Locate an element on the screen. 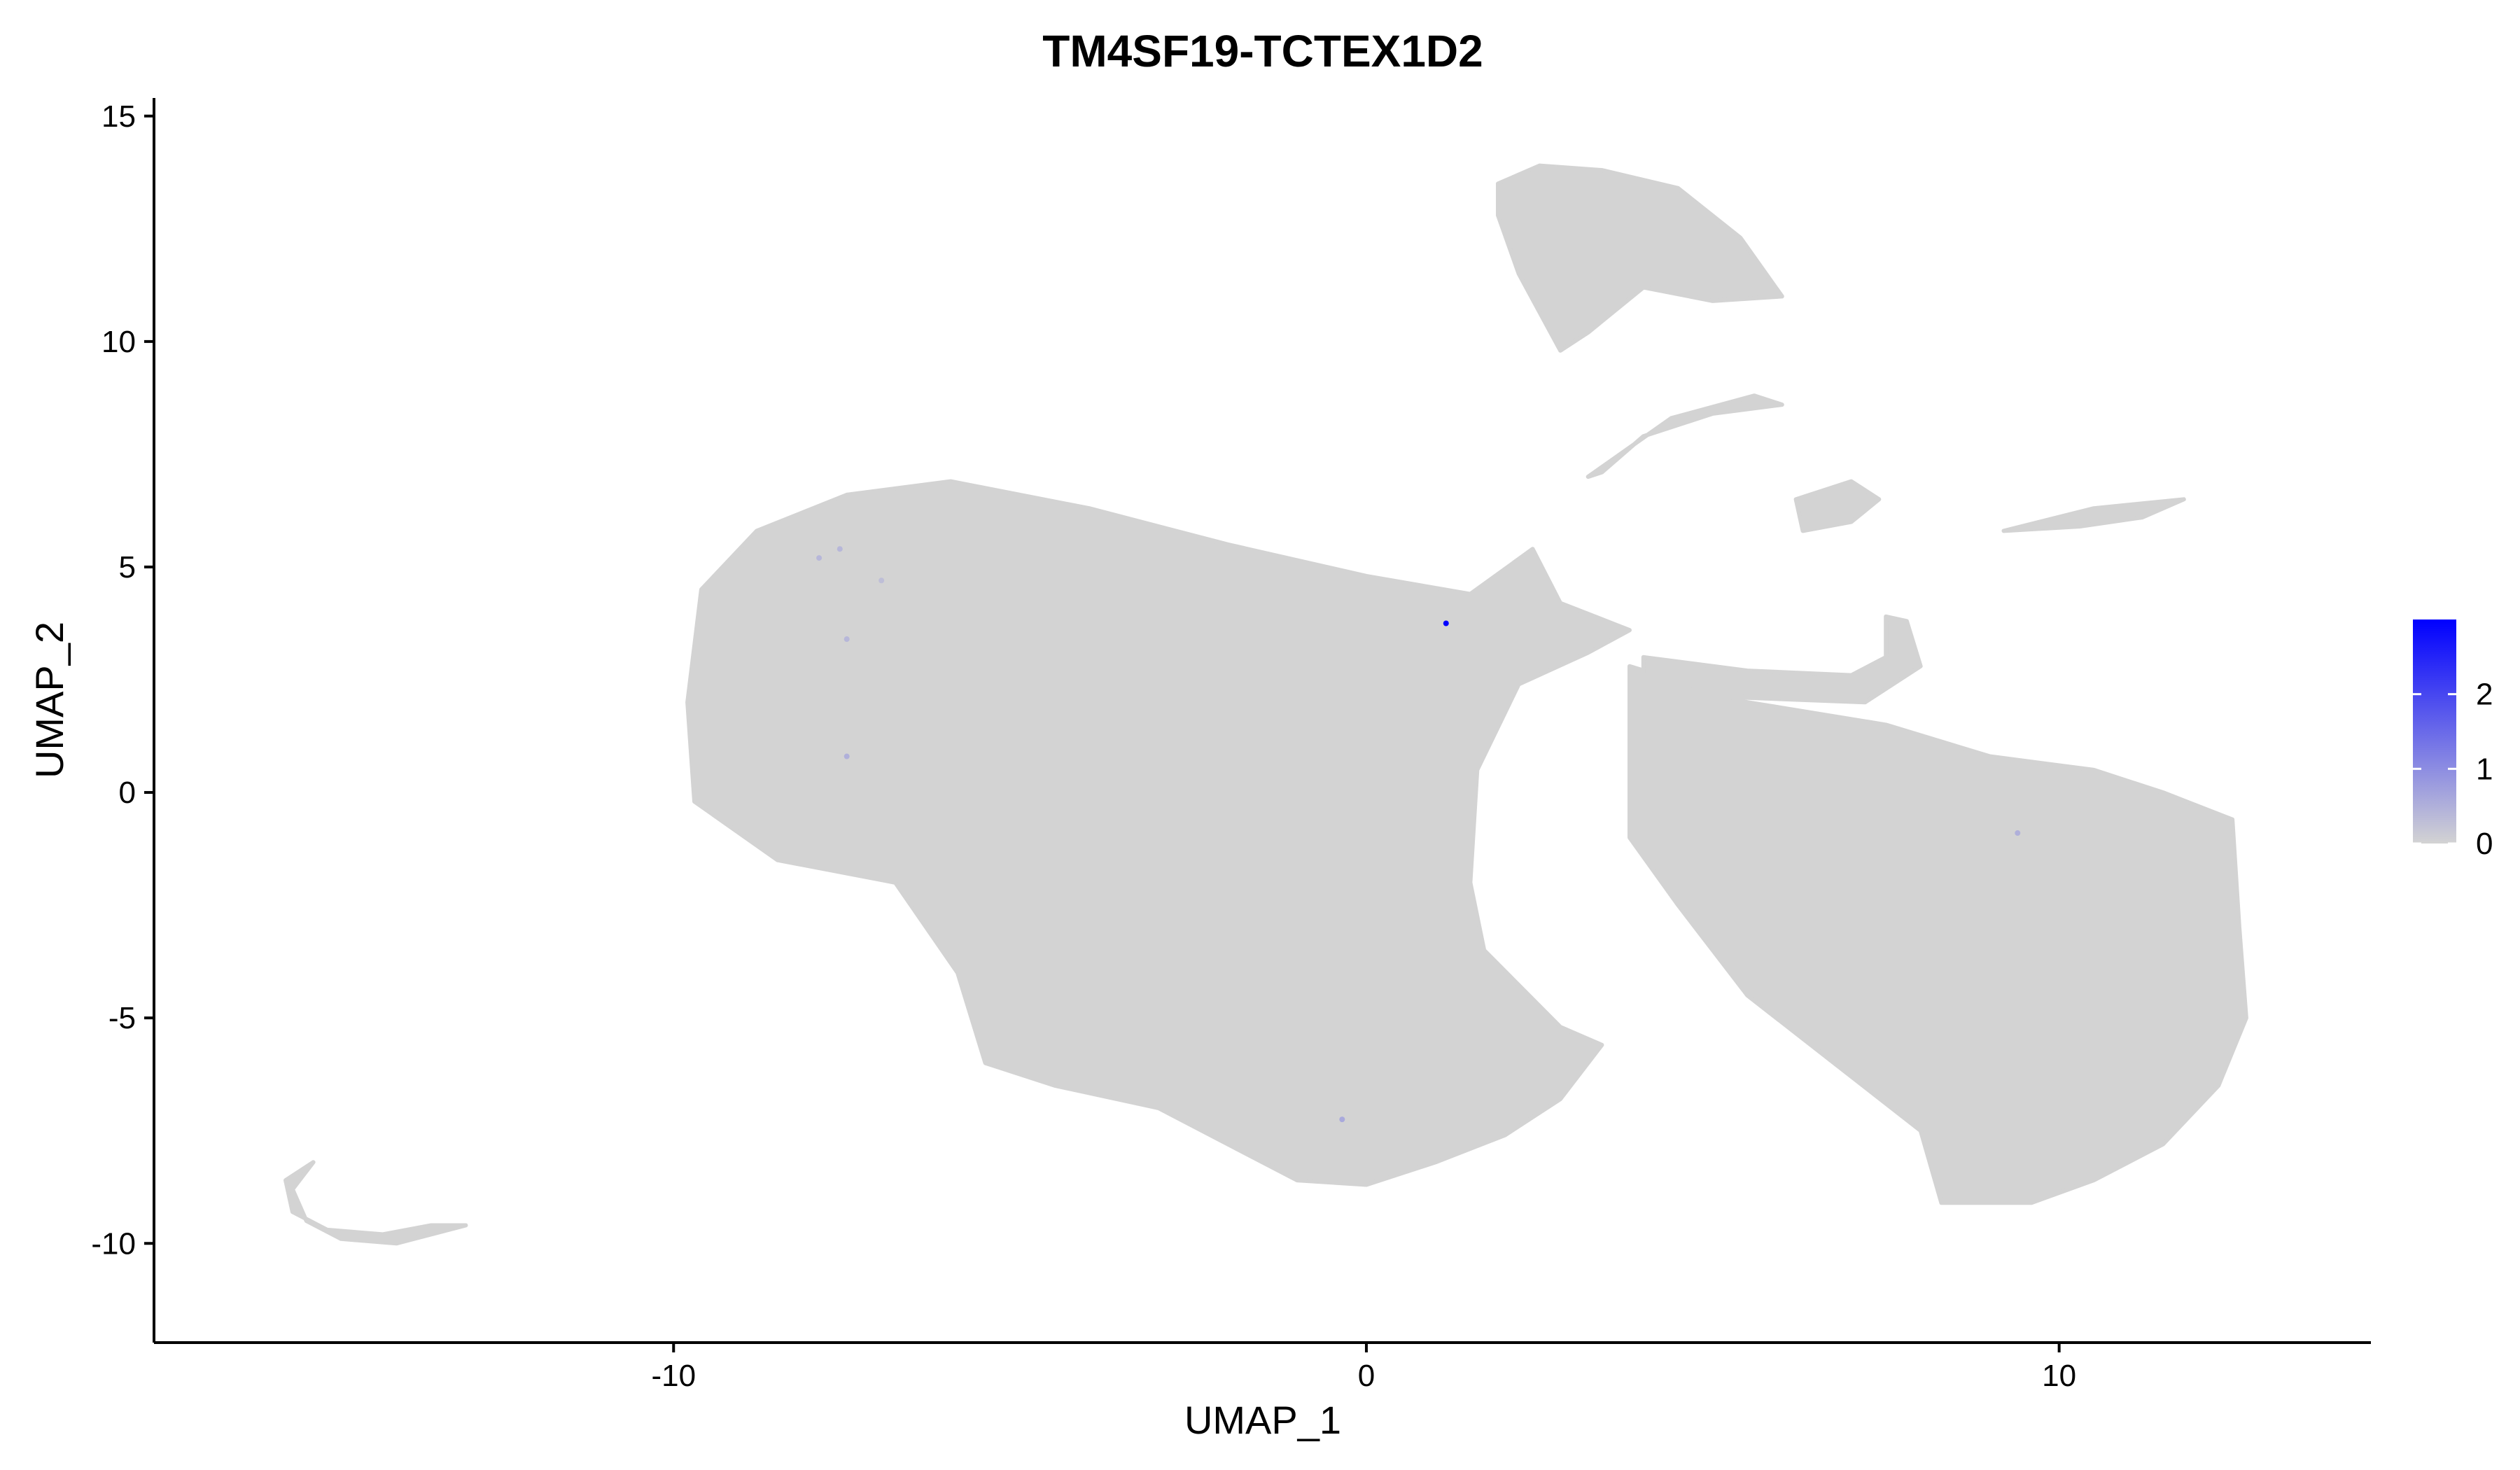 The width and height of the screenshot is (2520, 1470). y-tick-label: 5 is located at coordinates (127, 567).